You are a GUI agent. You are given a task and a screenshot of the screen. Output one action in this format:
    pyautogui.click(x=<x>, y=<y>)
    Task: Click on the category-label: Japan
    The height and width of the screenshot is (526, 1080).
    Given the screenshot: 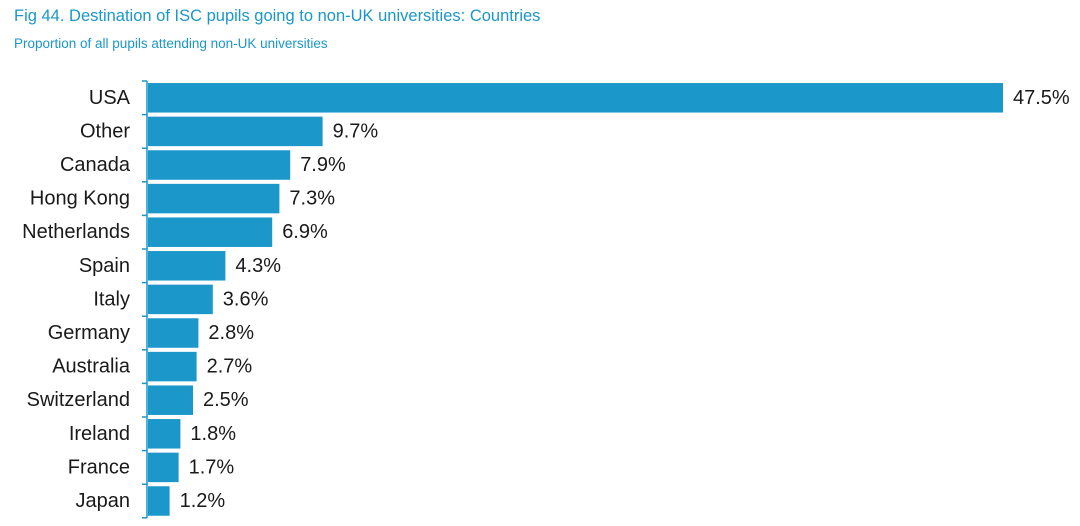 What is the action you would take?
    pyautogui.click(x=103, y=501)
    